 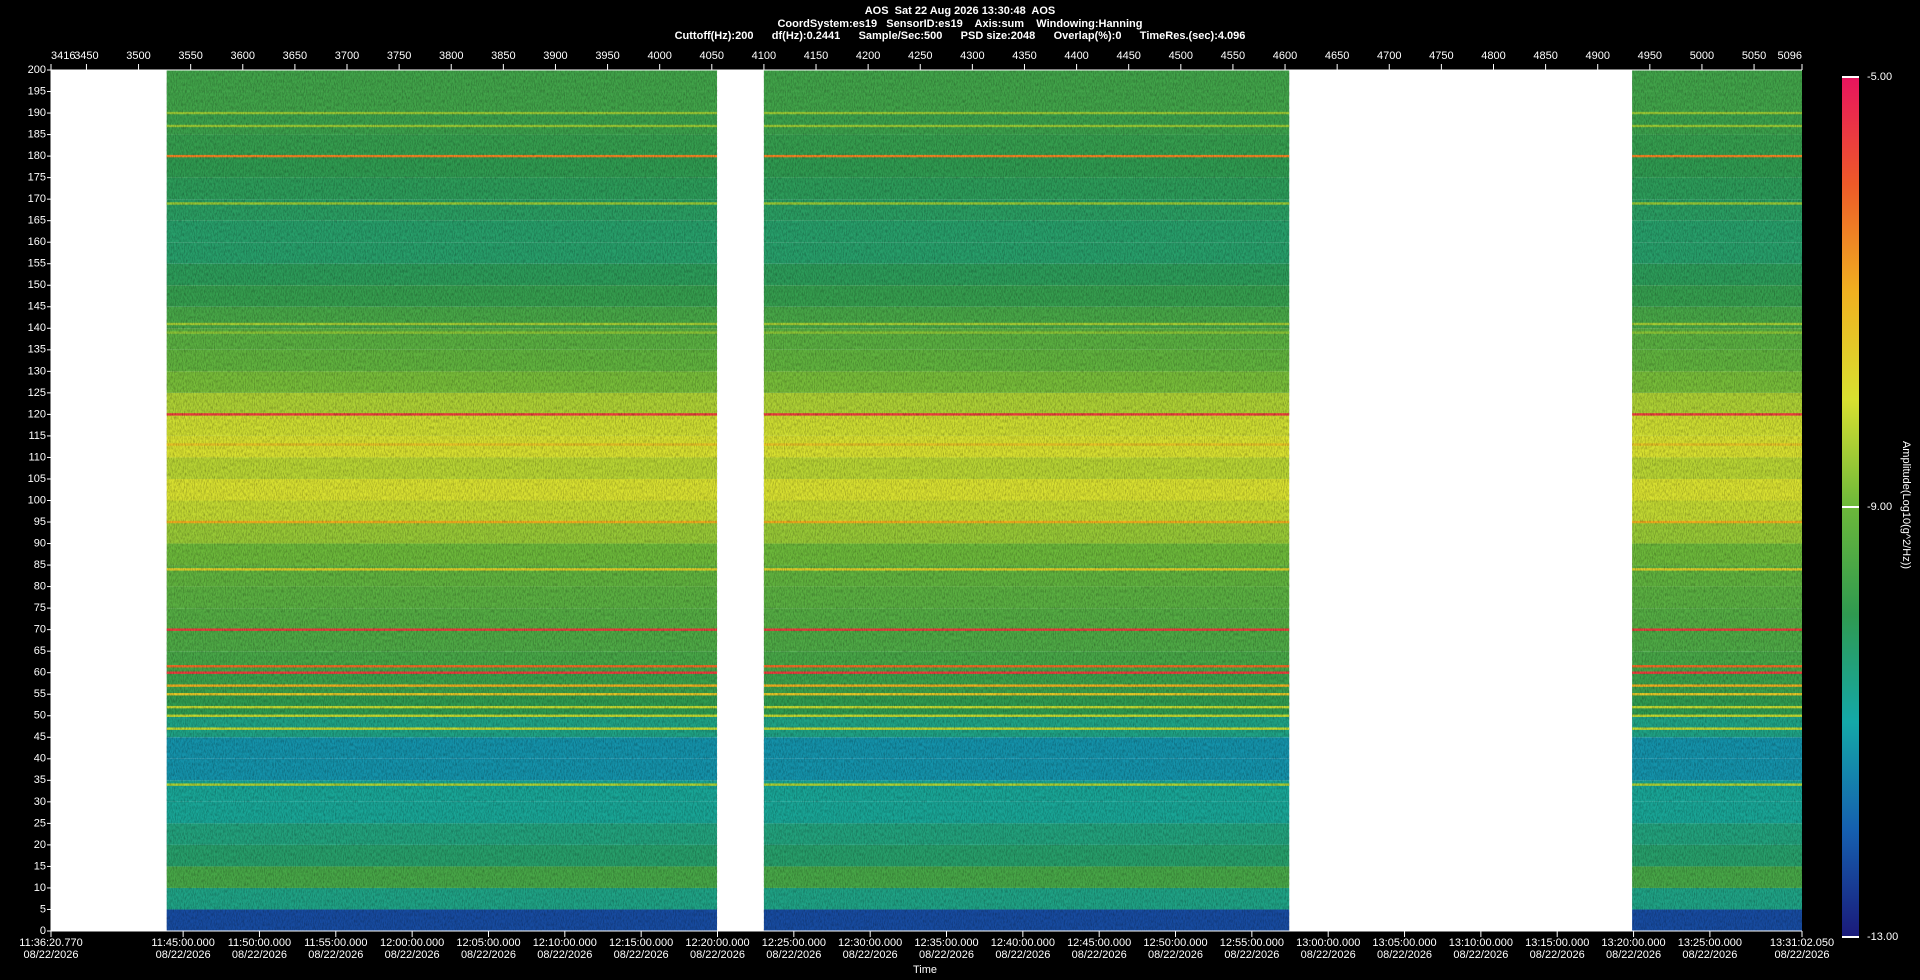 What do you see at coordinates (37, 221) in the screenshot?
I see `y-tick-label: 165` at bounding box center [37, 221].